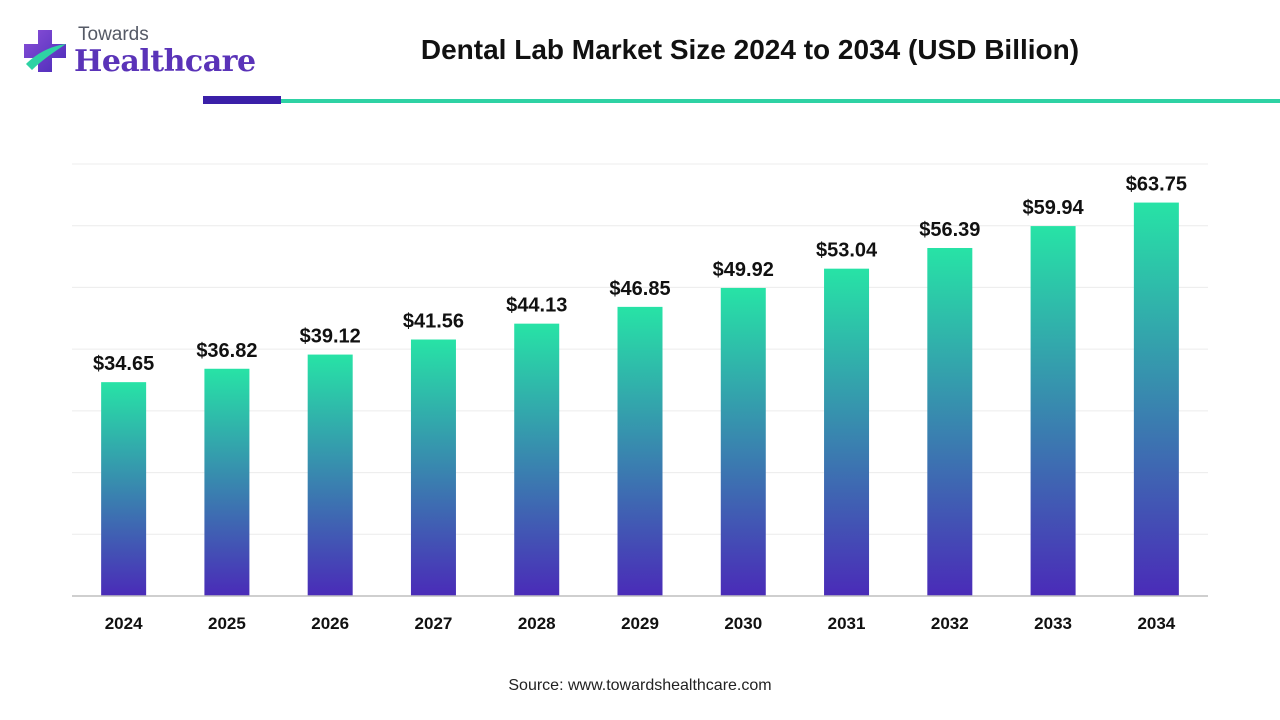 The image size is (1280, 720). What do you see at coordinates (330, 475) in the screenshot?
I see `bar-2026` at bounding box center [330, 475].